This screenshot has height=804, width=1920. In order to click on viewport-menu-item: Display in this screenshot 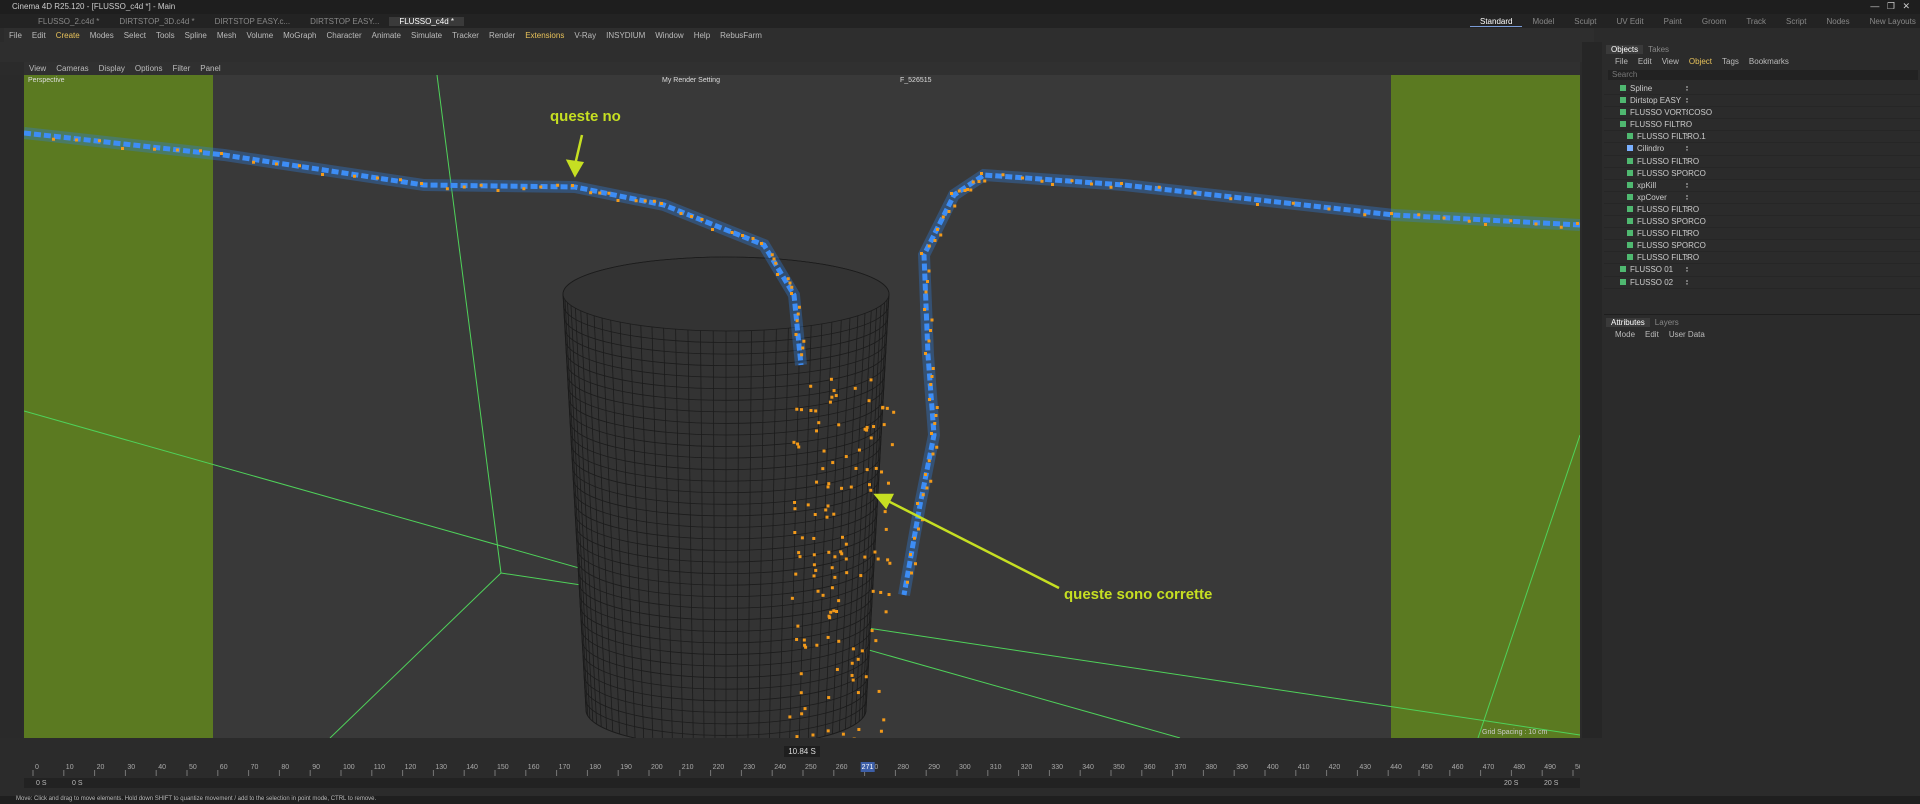, I will do `click(111, 68)`.